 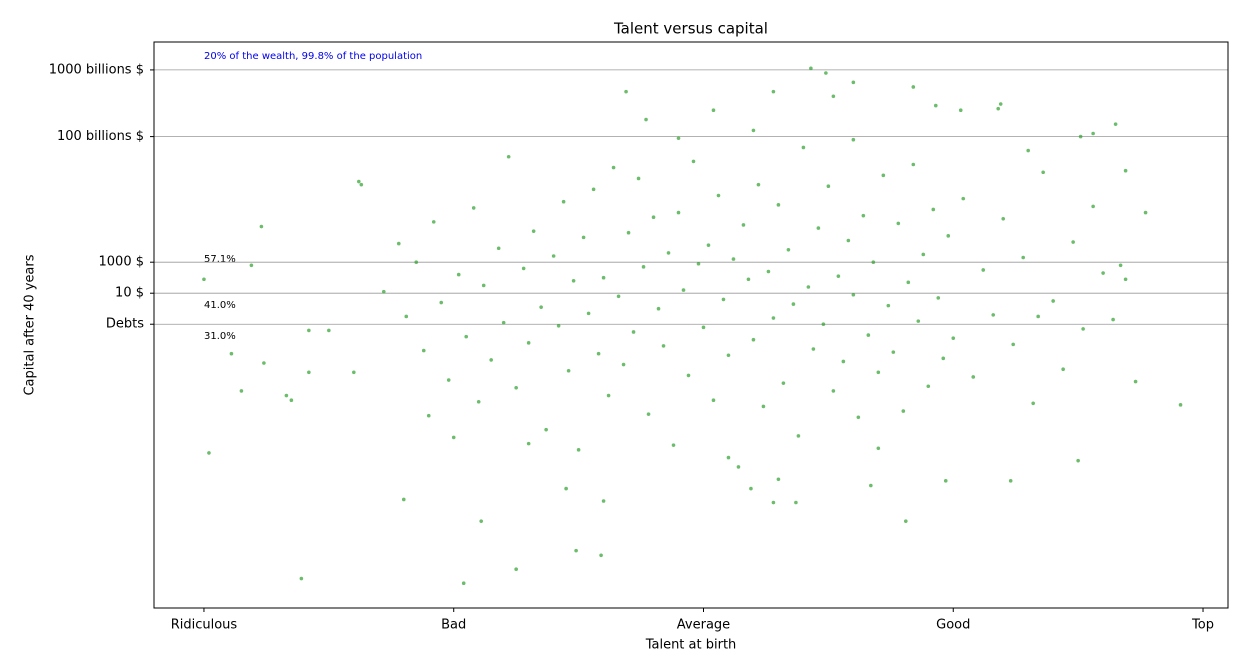 What do you see at coordinates (453, 625) in the screenshot?
I see `x-tick-label: Bad` at bounding box center [453, 625].